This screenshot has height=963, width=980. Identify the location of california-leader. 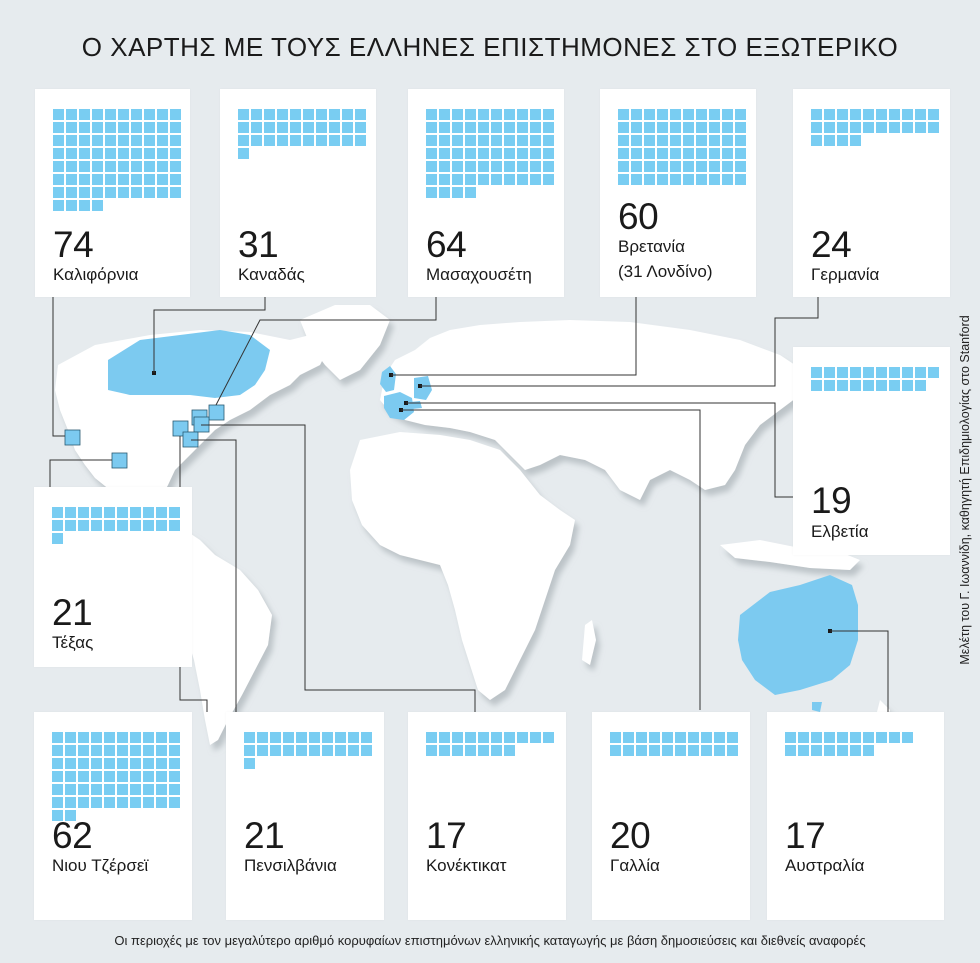
(58, 367).